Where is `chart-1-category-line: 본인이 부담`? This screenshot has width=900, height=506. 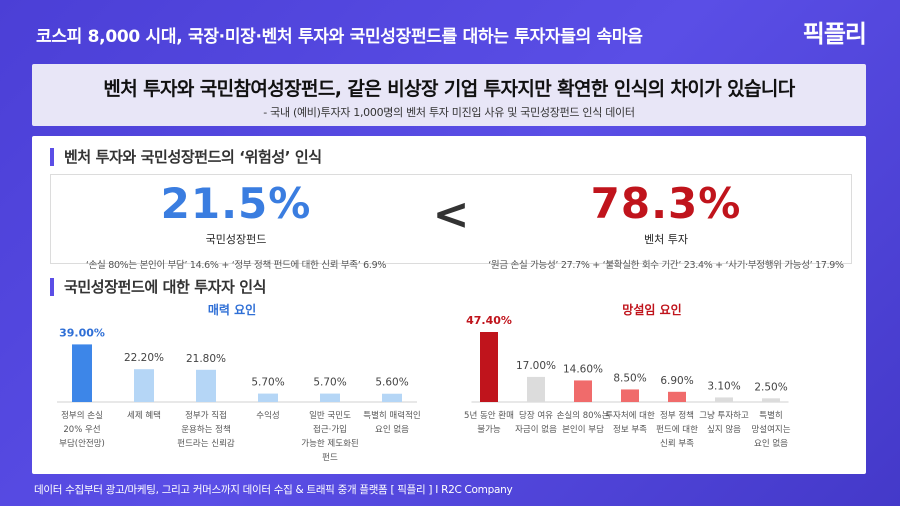
chart-1-category-line: 본인이 부담 is located at coordinates (583, 429).